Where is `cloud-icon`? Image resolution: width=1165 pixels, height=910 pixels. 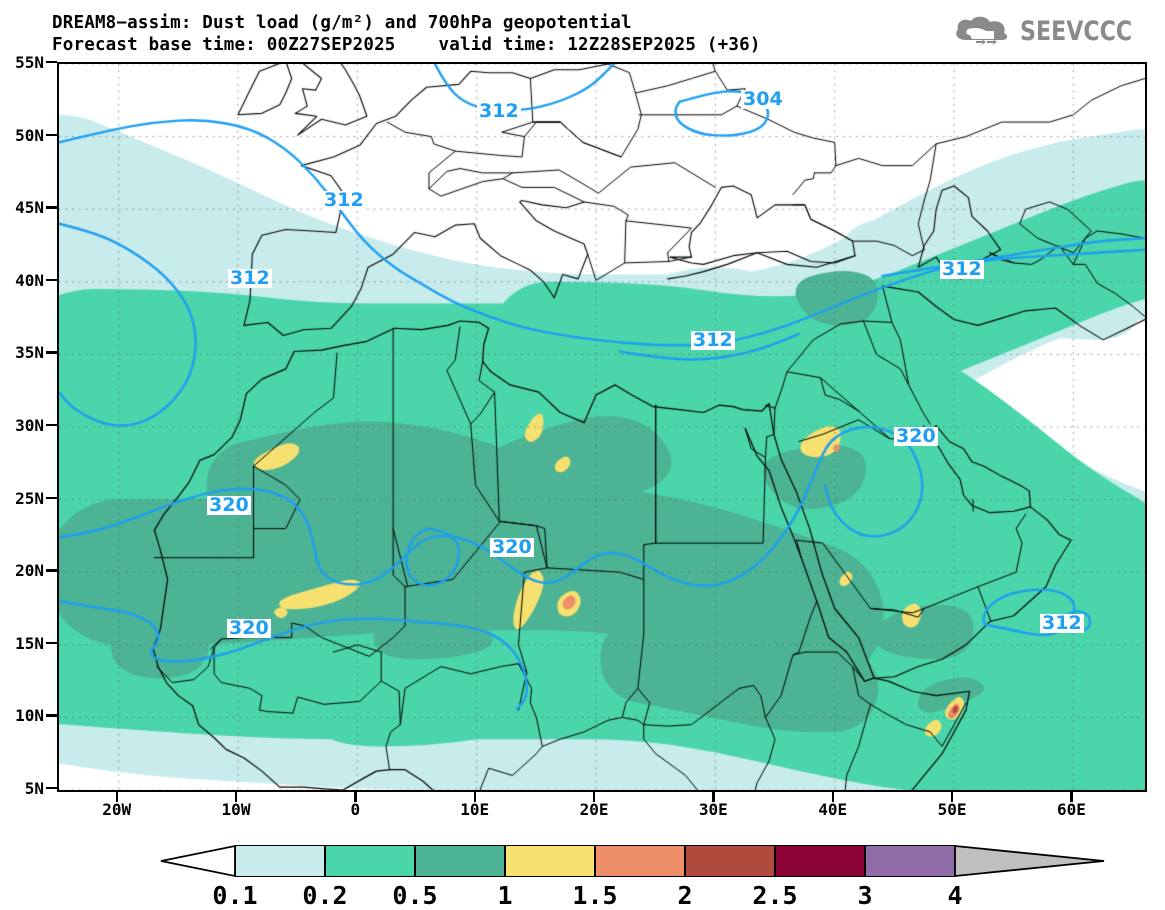 cloud-icon is located at coordinates (982, 31).